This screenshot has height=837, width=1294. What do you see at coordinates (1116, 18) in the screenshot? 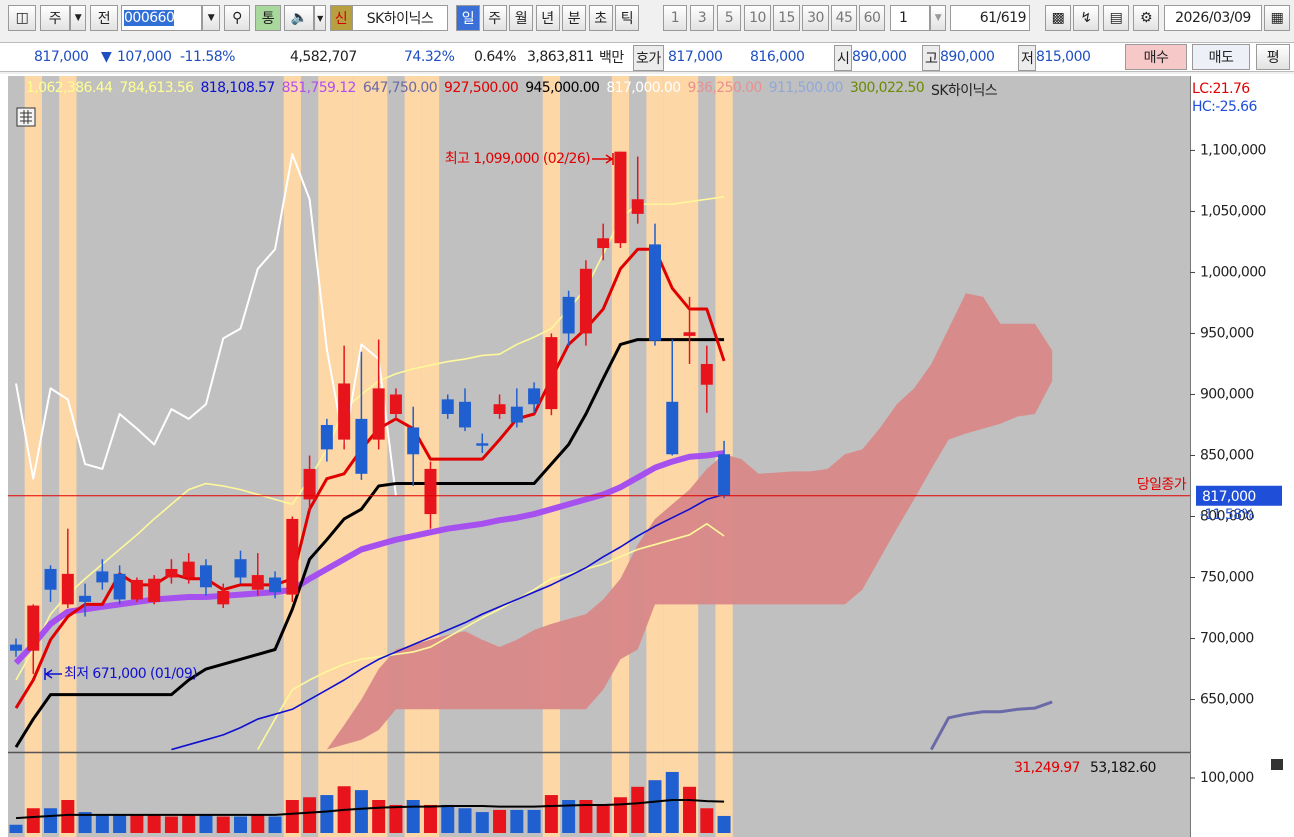
I see `save-icon: ▤` at bounding box center [1116, 18].